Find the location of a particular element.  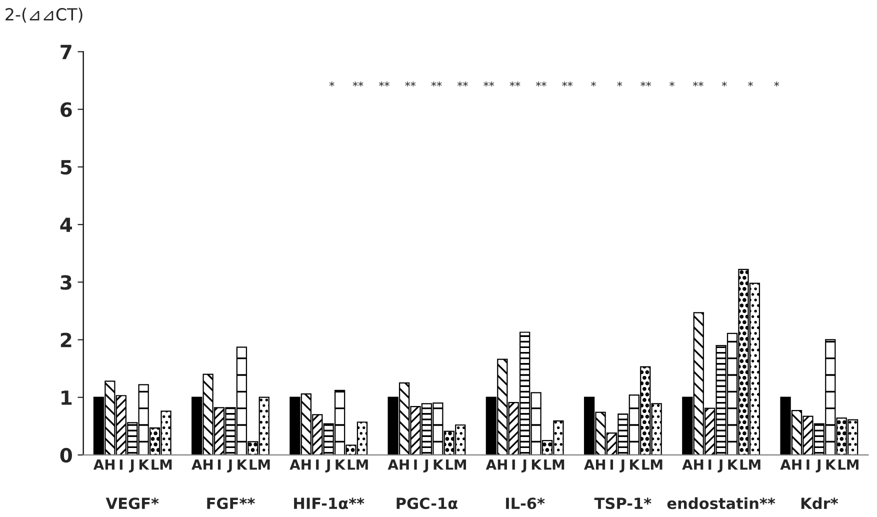

y-tick-label: 1 is located at coordinates (67, 397).